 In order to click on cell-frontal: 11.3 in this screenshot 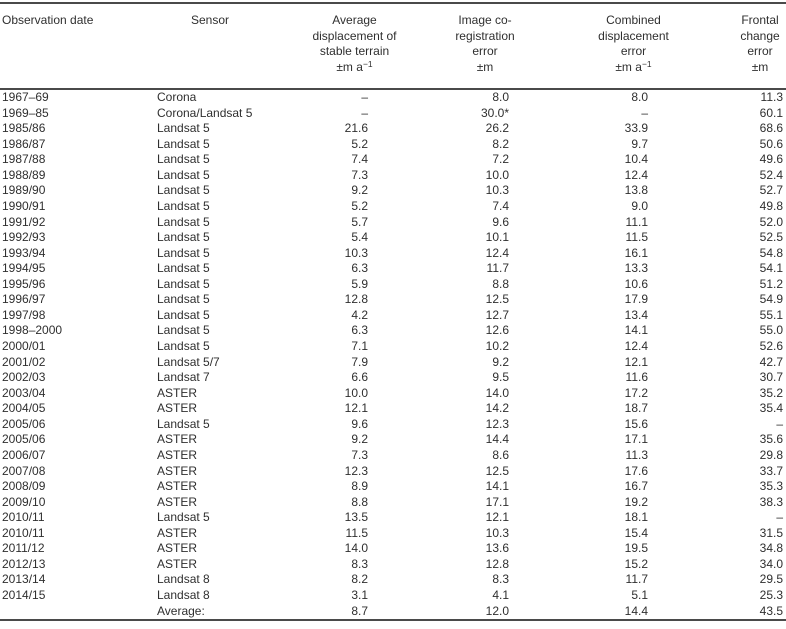, I will do `click(771, 97)`.